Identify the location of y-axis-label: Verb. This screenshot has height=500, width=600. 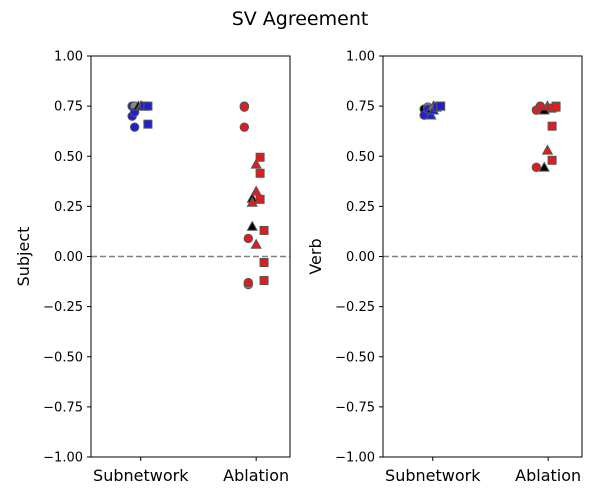
(315, 256).